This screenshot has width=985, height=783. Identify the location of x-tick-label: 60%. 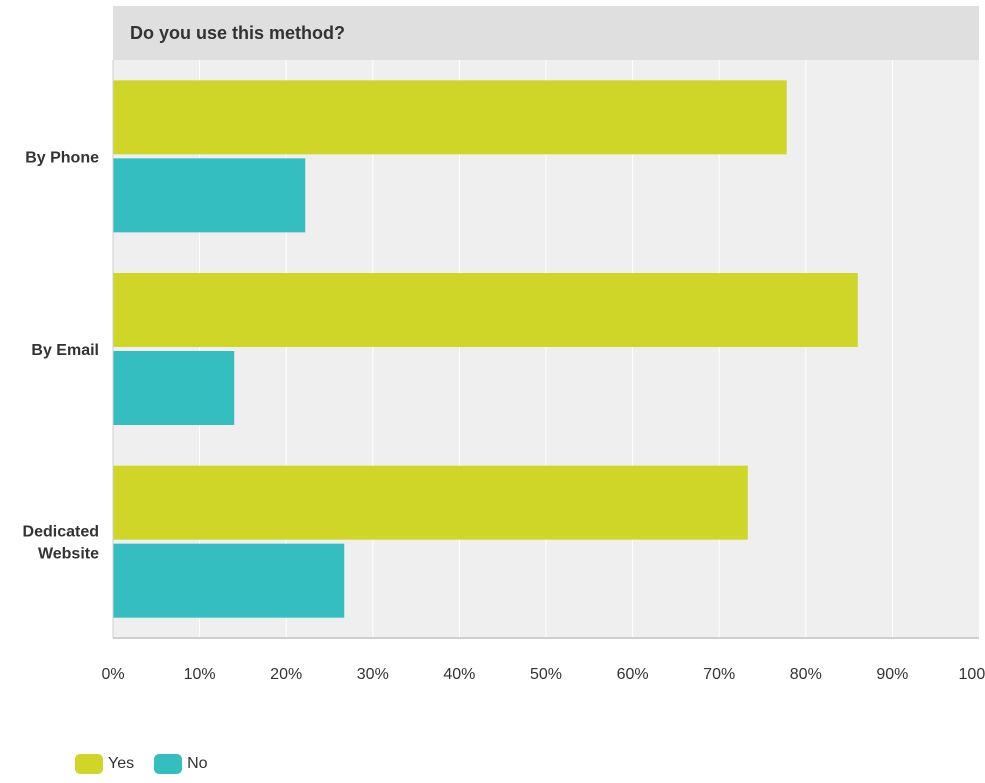
(633, 674).